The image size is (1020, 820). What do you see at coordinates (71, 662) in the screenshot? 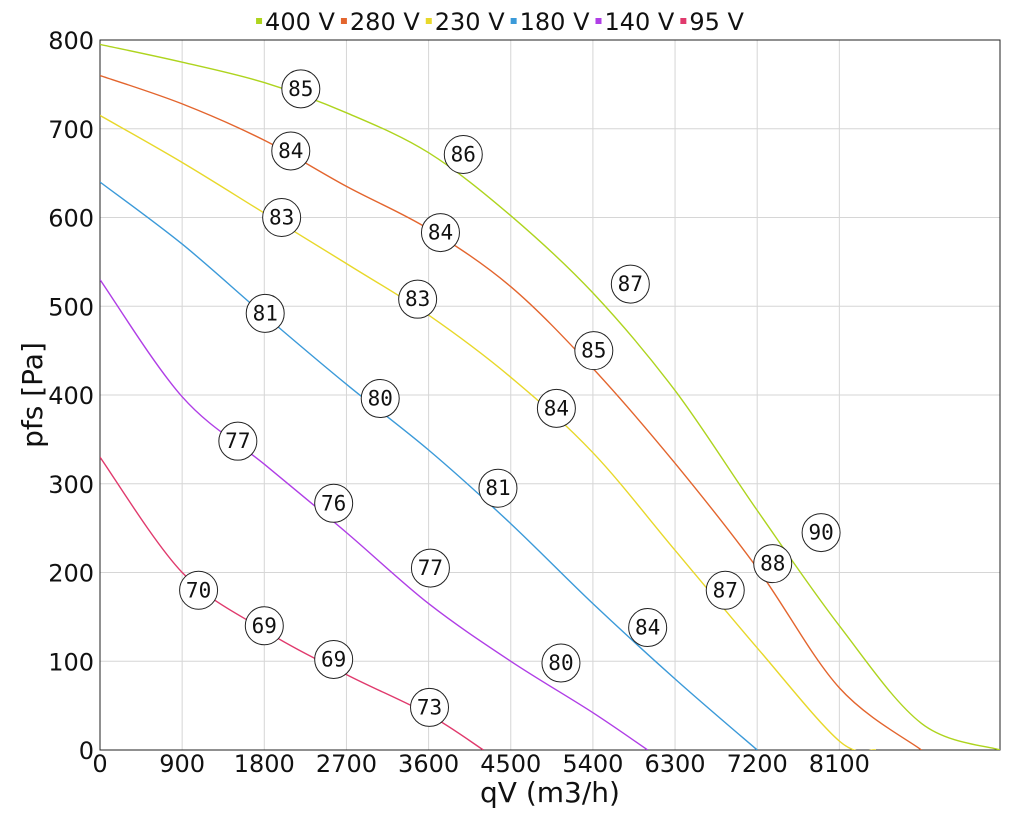
I see `y-tick-label: 100` at bounding box center [71, 662].